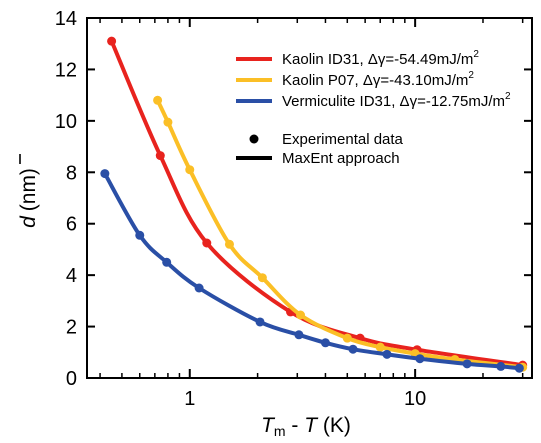 The height and width of the screenshot is (443, 541). I want to click on y-tick-label-6: 6, so click(71, 225).